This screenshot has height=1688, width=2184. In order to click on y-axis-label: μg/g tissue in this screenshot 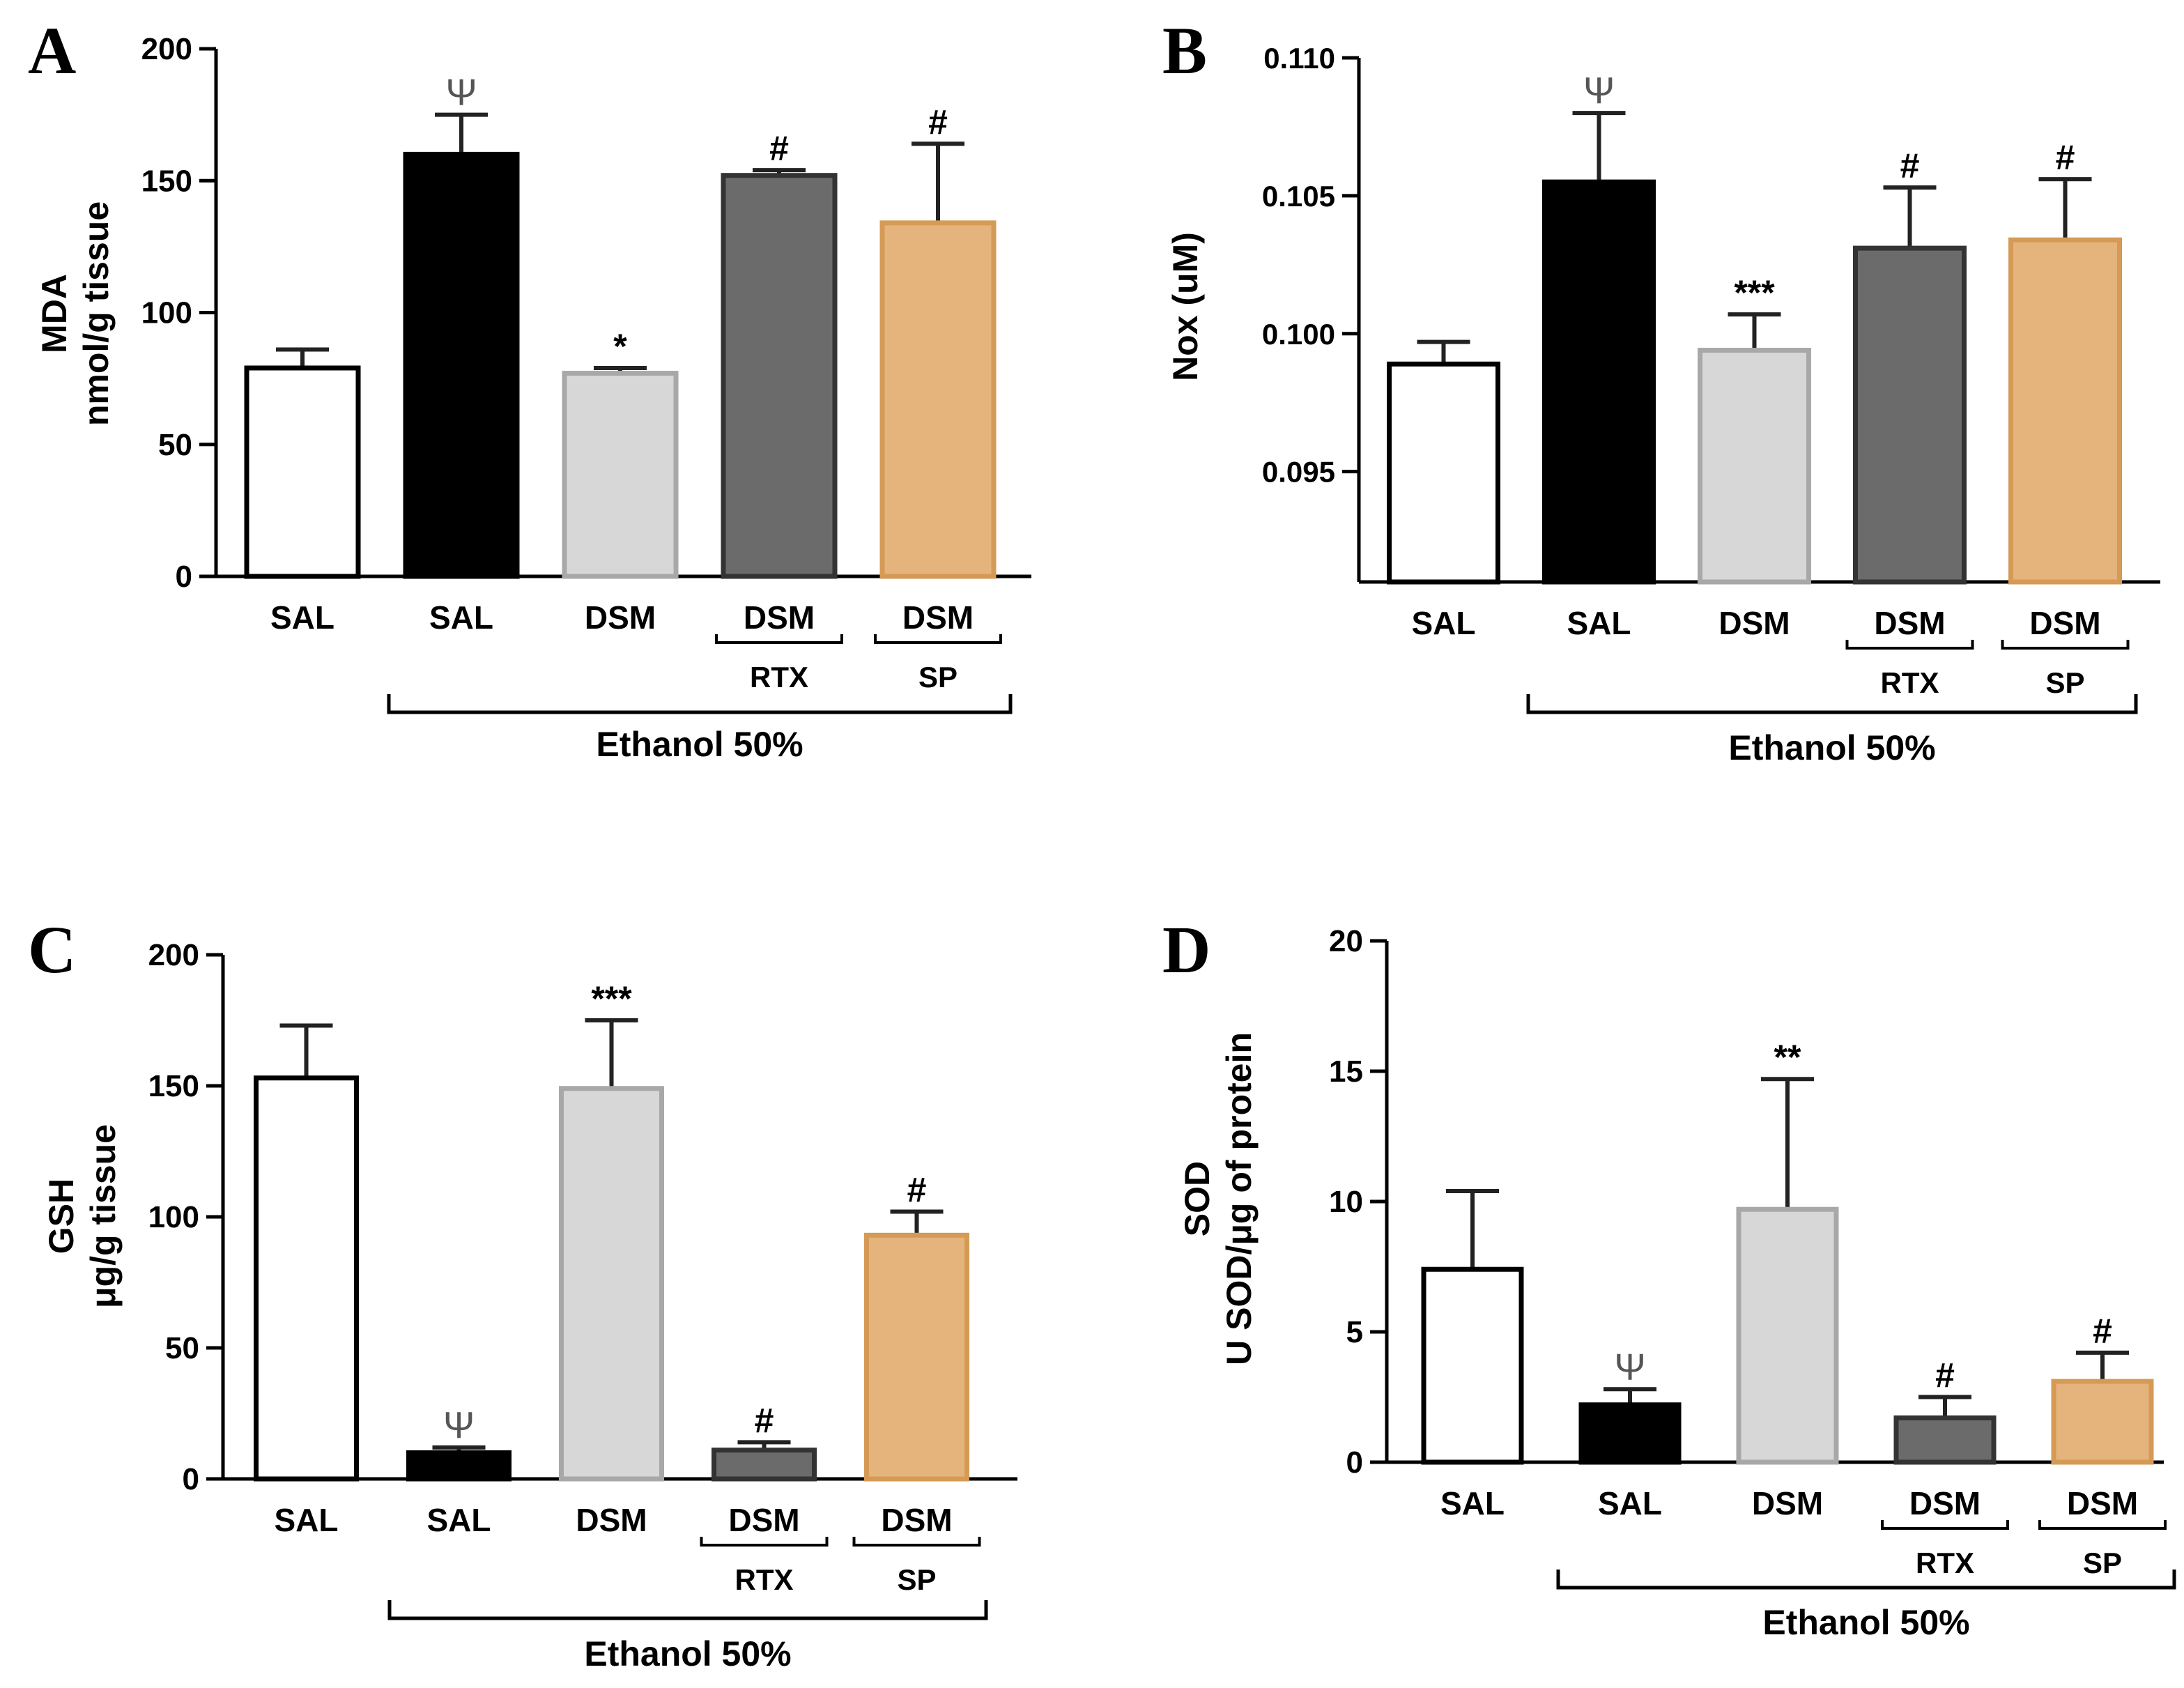, I will do `click(103, 1216)`.